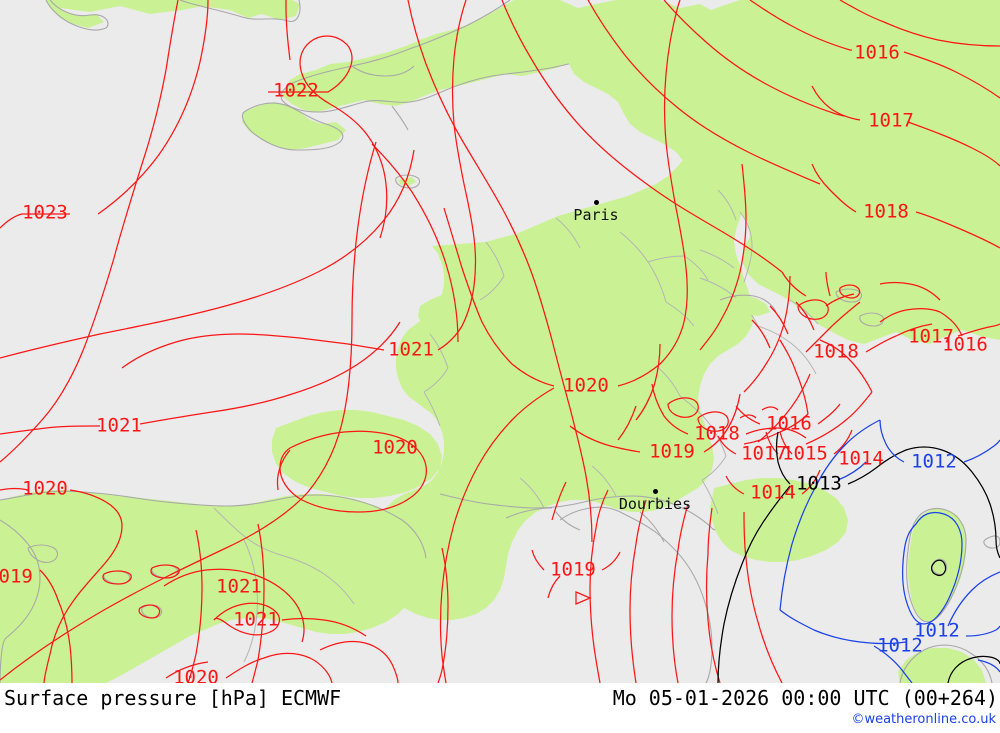 This screenshot has width=1000, height=733. Describe the element at coordinates (83, 586) in the screenshot. I see `isobar-1020-galicia-b` at that location.